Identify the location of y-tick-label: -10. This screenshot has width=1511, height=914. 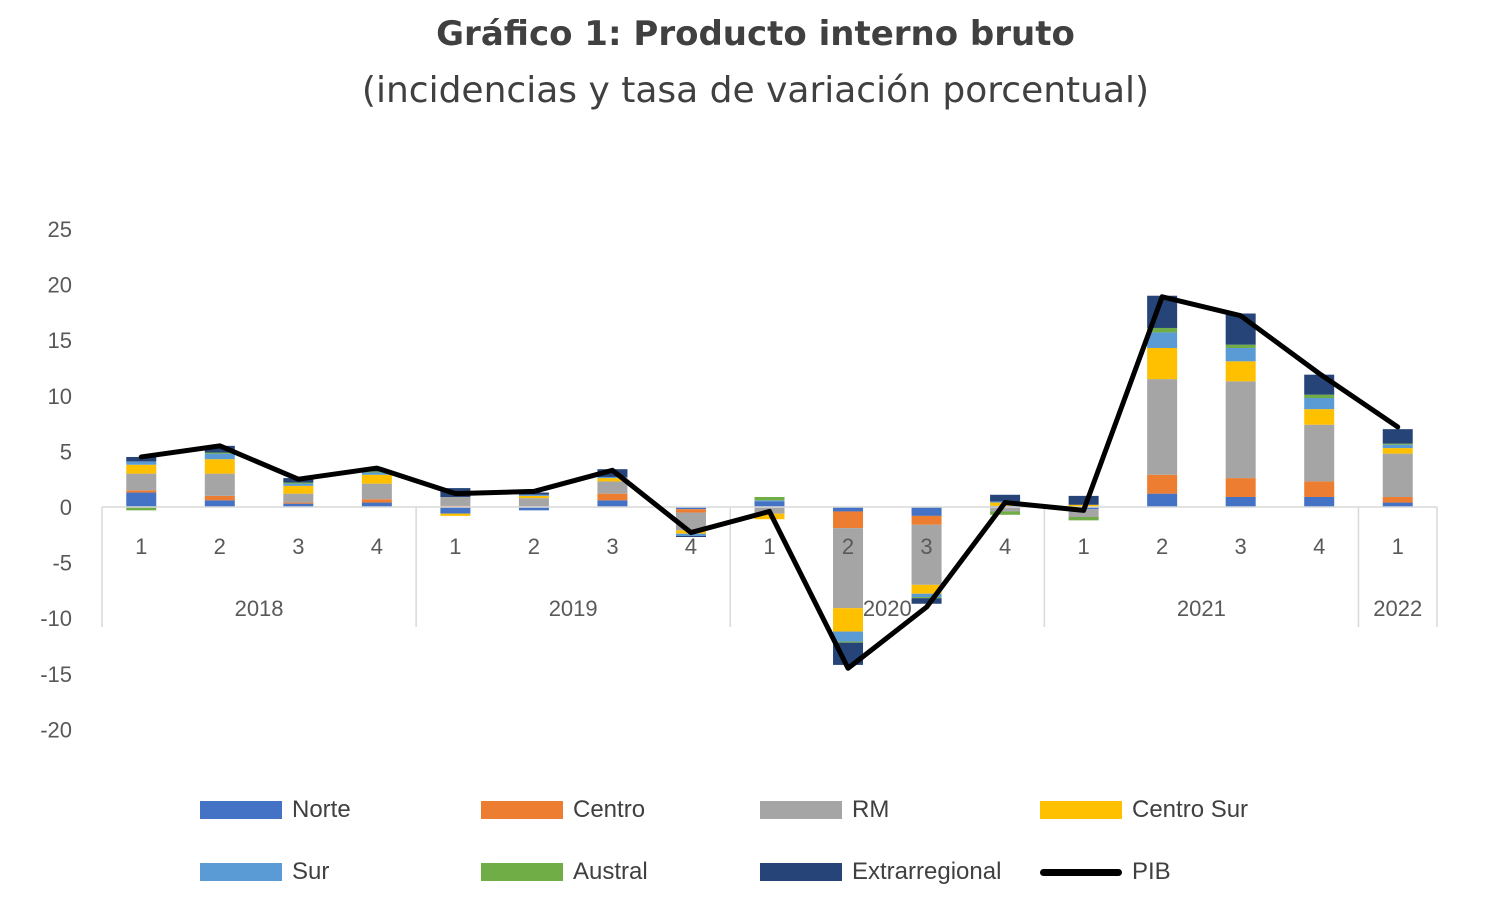
(56, 618).